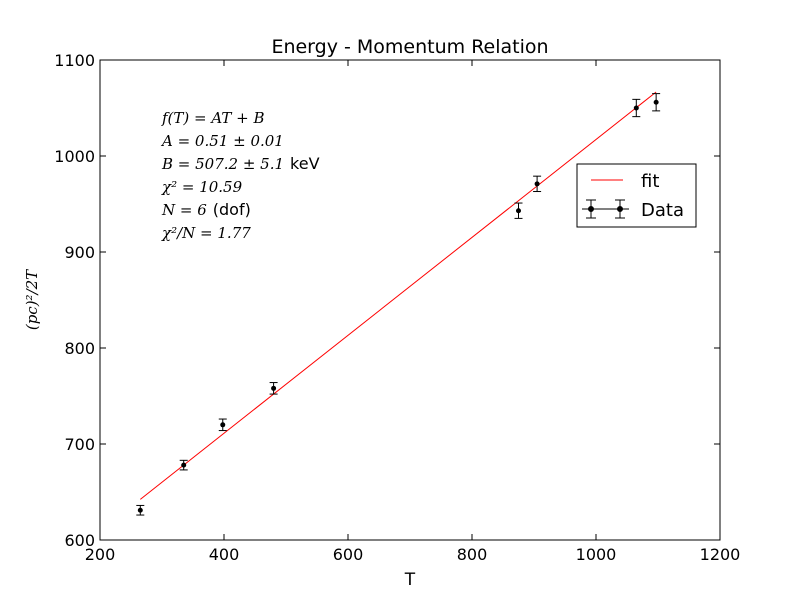 The width and height of the screenshot is (800, 600). Describe the element at coordinates (202, 187) in the screenshot. I see `annotation-chi2: χ² = 10.59` at that location.